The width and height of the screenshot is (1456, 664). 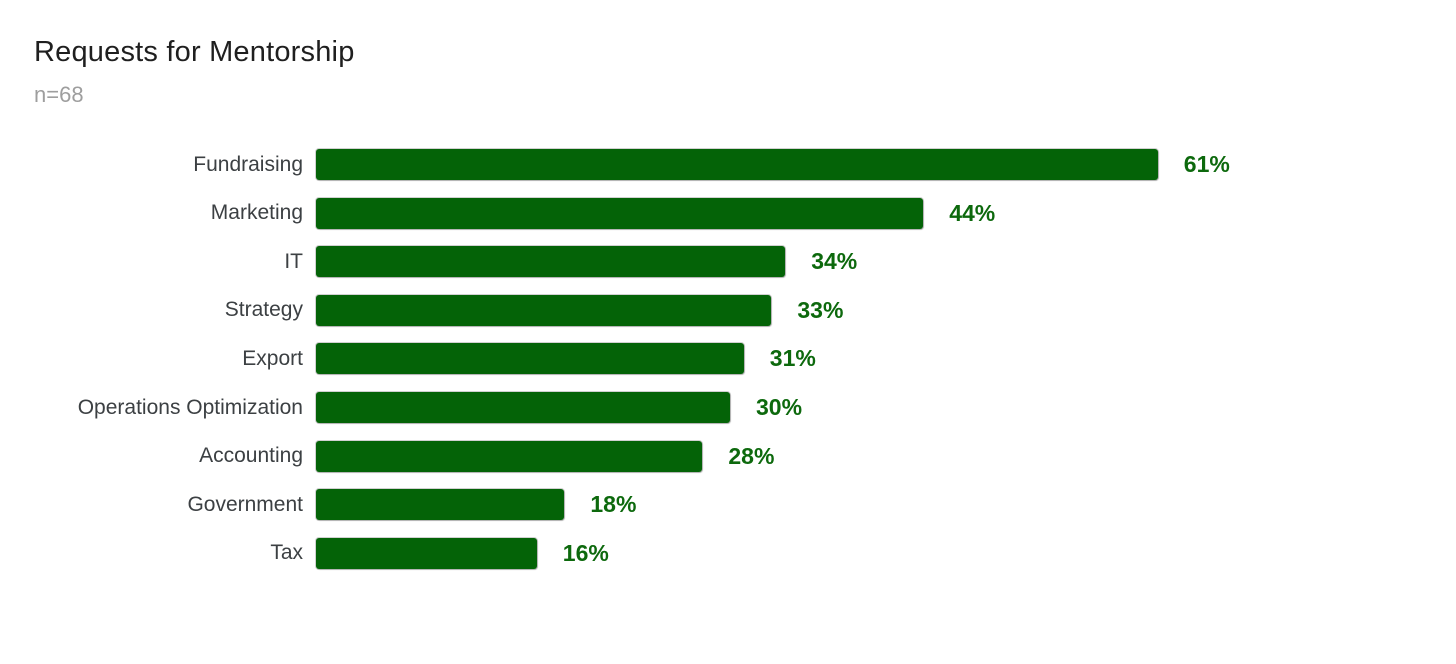 What do you see at coordinates (972, 212) in the screenshot?
I see `value-label: 44%` at bounding box center [972, 212].